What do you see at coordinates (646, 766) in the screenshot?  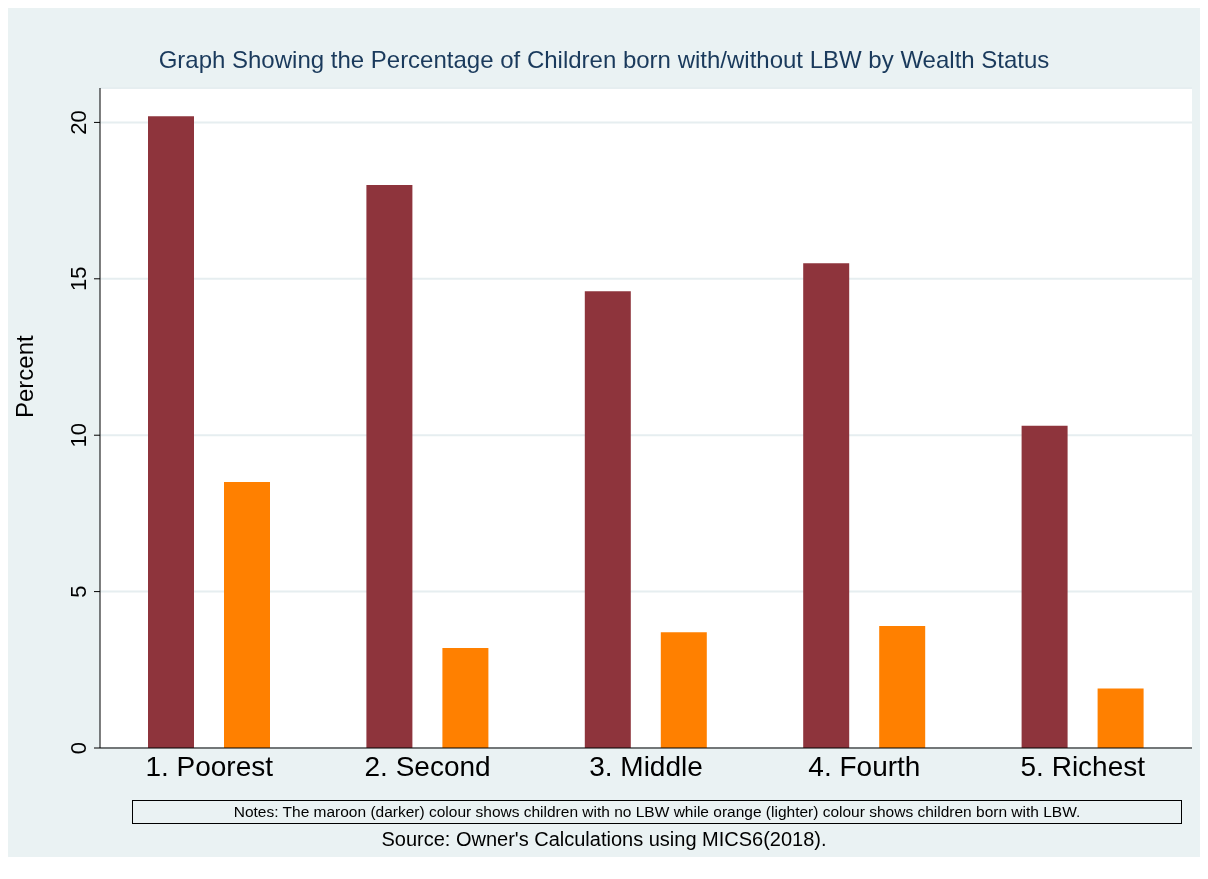 I see `x-tick-label: 3. Middle` at bounding box center [646, 766].